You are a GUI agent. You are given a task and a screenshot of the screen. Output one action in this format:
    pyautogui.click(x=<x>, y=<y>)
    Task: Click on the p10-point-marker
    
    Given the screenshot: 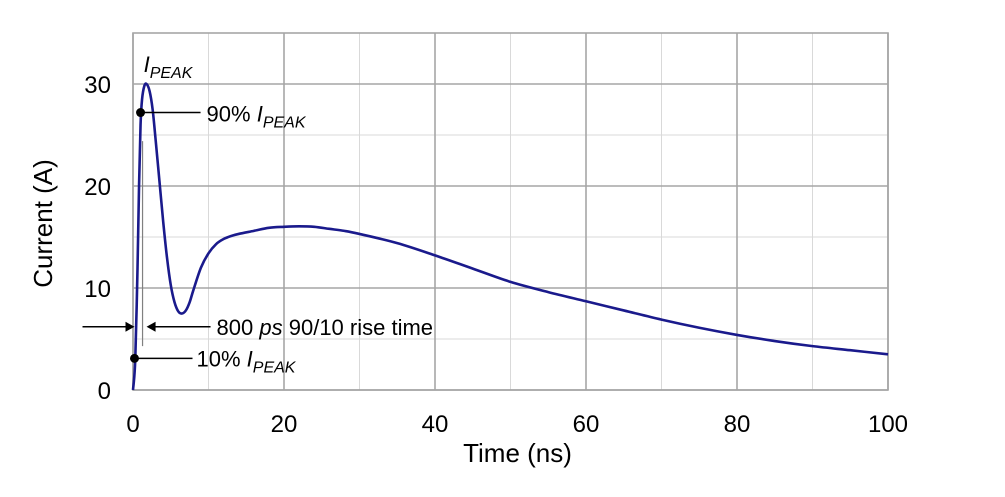 What is the action you would take?
    pyautogui.click(x=135, y=358)
    